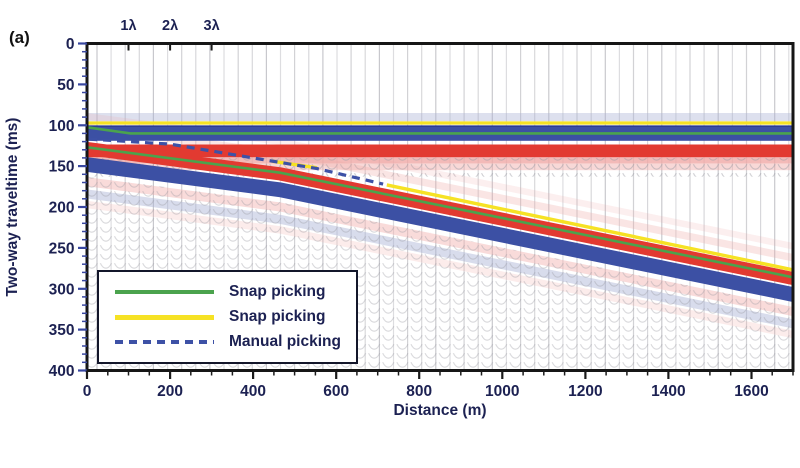 This screenshot has width=800, height=468. What do you see at coordinates (502, 391) in the screenshot?
I see `svg-text: 1000` at bounding box center [502, 391].